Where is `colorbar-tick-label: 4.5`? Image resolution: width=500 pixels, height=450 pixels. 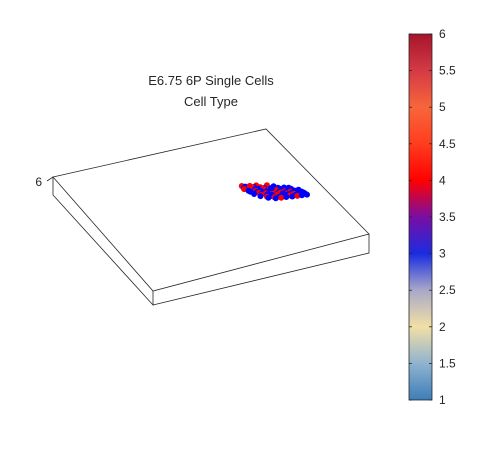
colorbar-tick-label: 4.5 is located at coordinates (447, 144).